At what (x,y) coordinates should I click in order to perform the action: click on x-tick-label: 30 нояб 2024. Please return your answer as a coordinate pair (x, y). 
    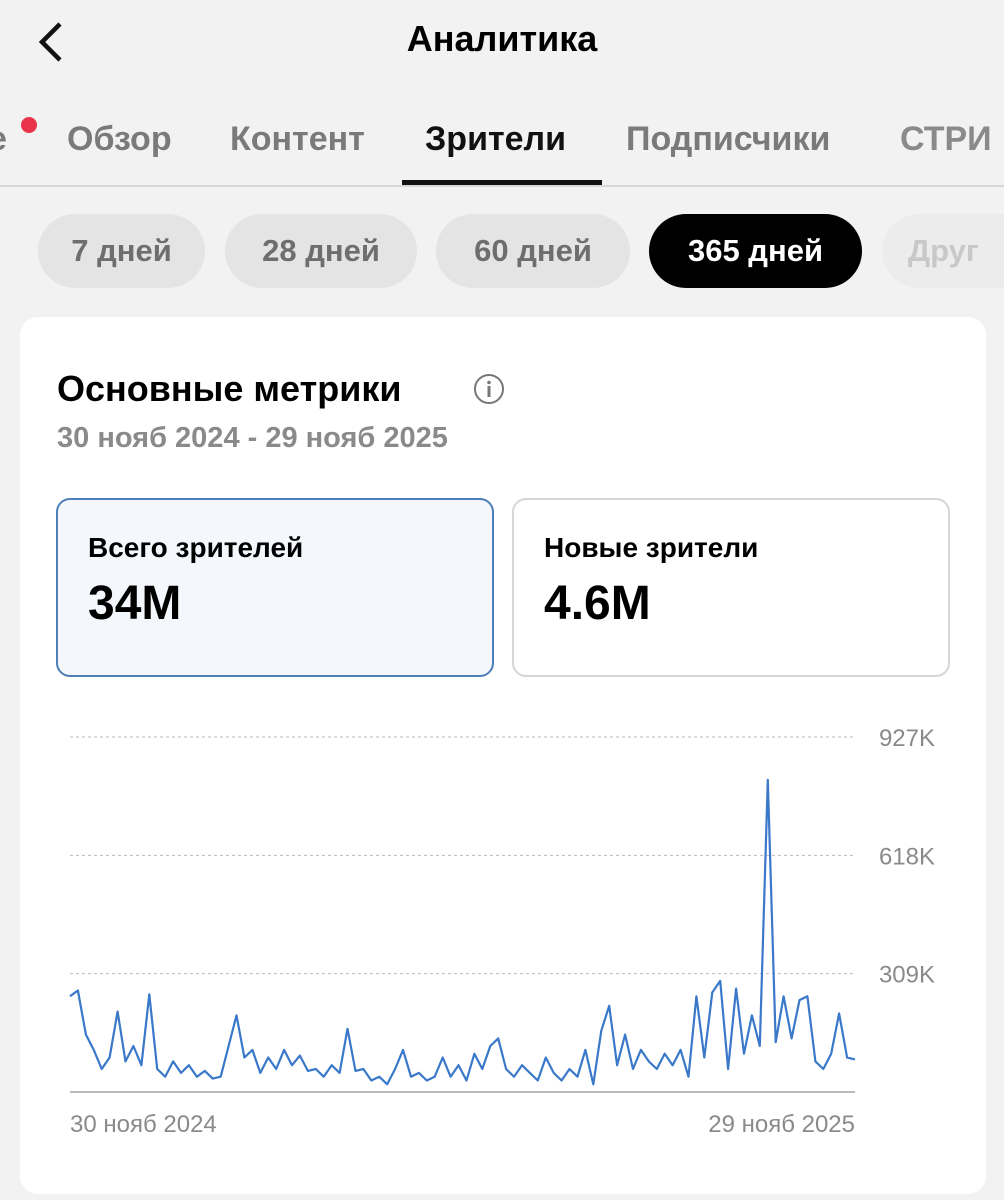
    Looking at the image, I should click on (143, 1124).